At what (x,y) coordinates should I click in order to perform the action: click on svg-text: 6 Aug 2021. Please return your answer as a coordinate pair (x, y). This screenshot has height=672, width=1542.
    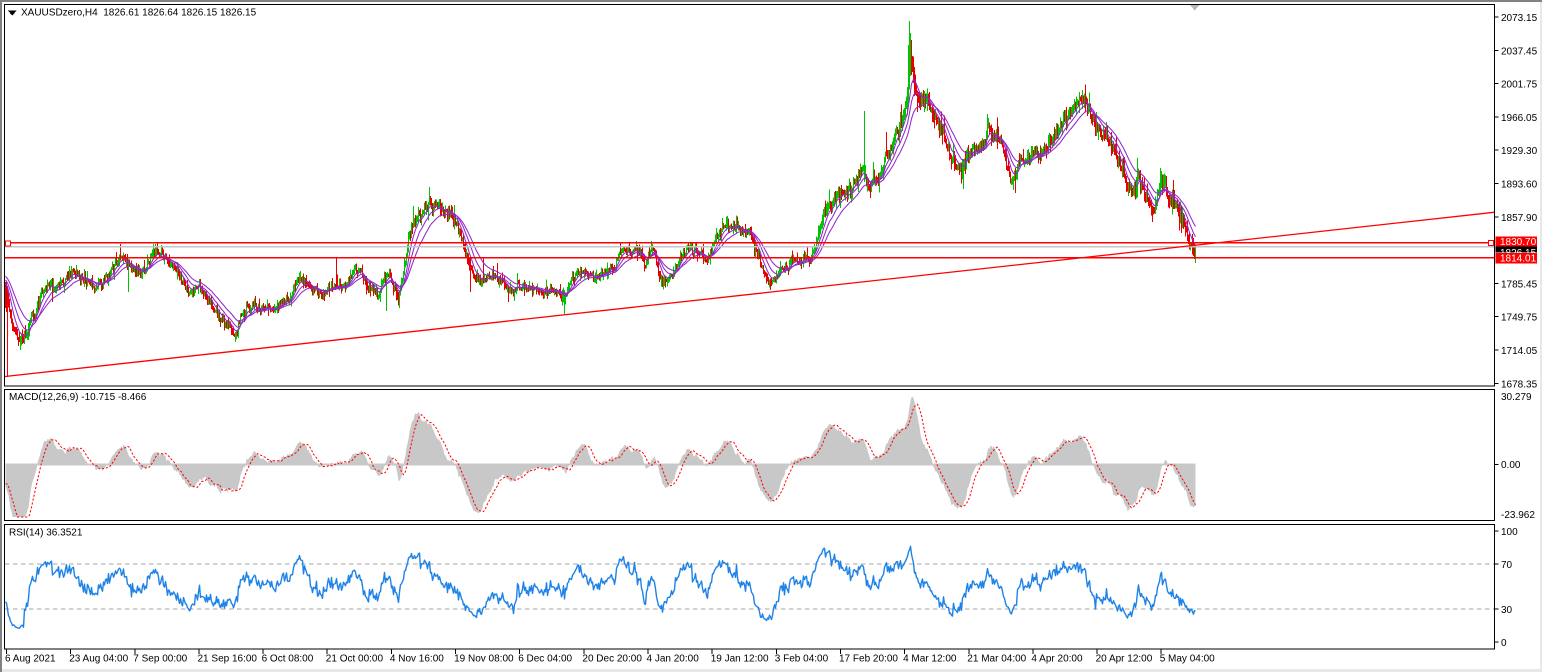
    Looking at the image, I should click on (30, 659).